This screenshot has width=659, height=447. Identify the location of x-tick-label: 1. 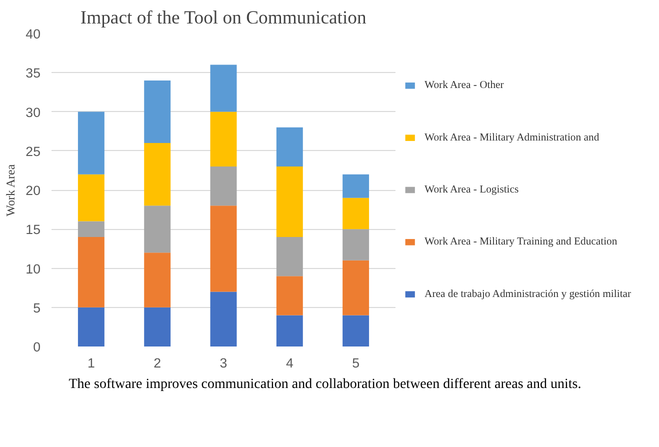
(91, 363).